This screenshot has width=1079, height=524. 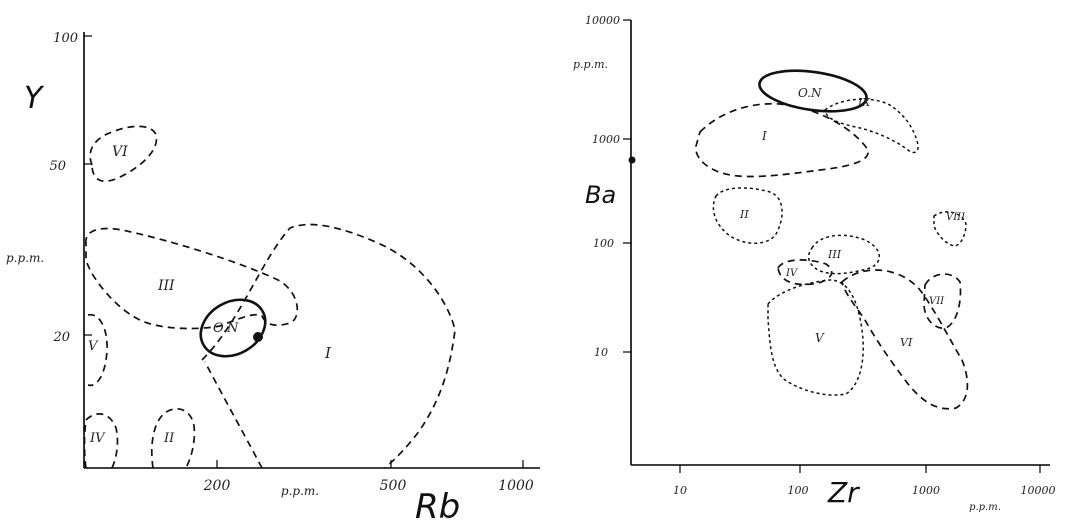 I want to click on left-region-iv-outline, so click(x=101, y=441).